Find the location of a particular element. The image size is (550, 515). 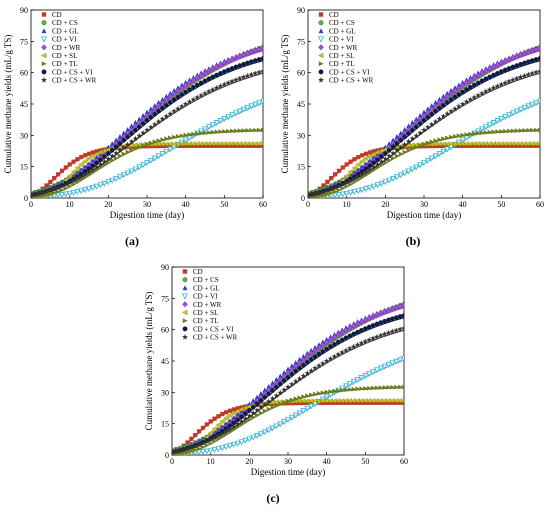

panel-label: (c) is located at coordinates (272, 498).